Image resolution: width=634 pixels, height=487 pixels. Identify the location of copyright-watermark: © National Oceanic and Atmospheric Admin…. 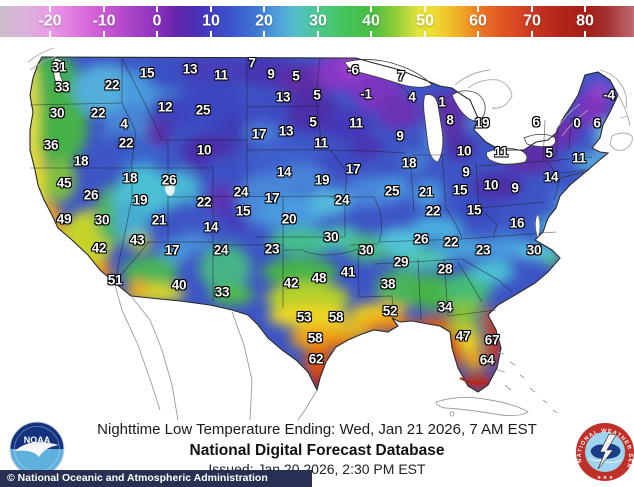
(156, 478).